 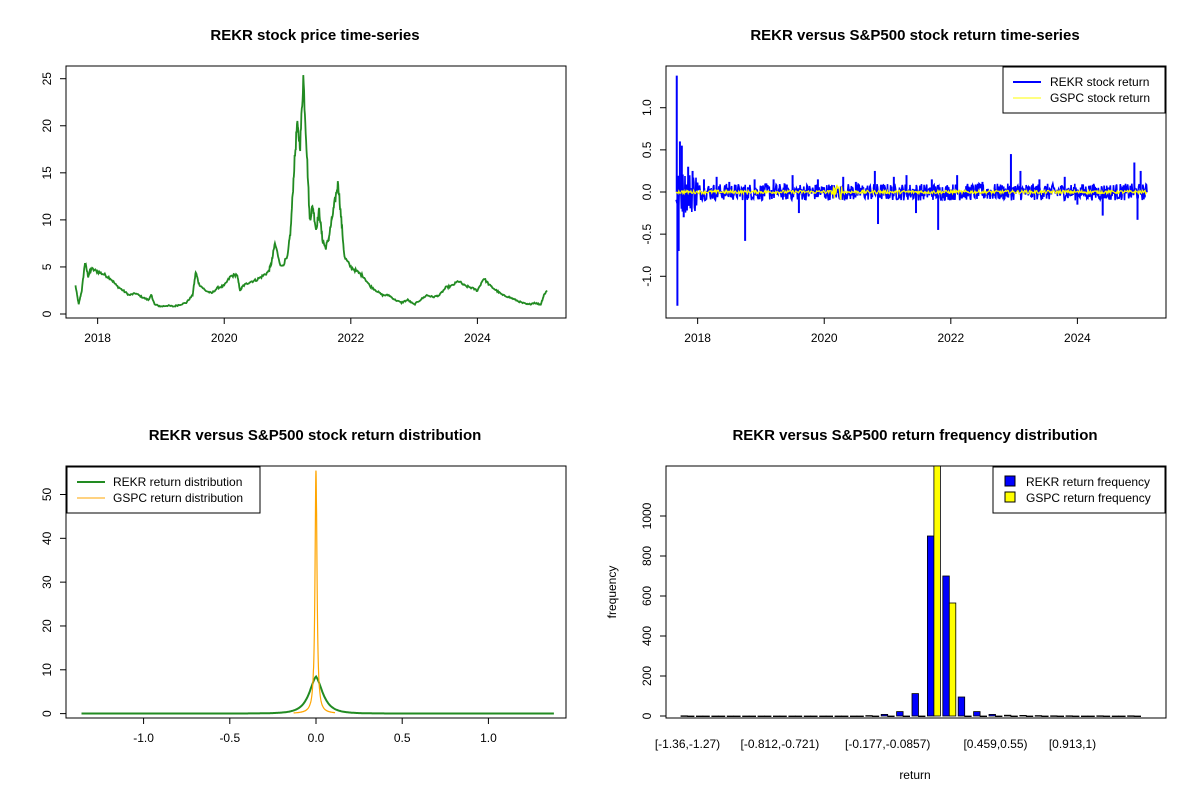 What do you see at coordinates (910, 592) in the screenshot?
I see `histogram-bars` at bounding box center [910, 592].